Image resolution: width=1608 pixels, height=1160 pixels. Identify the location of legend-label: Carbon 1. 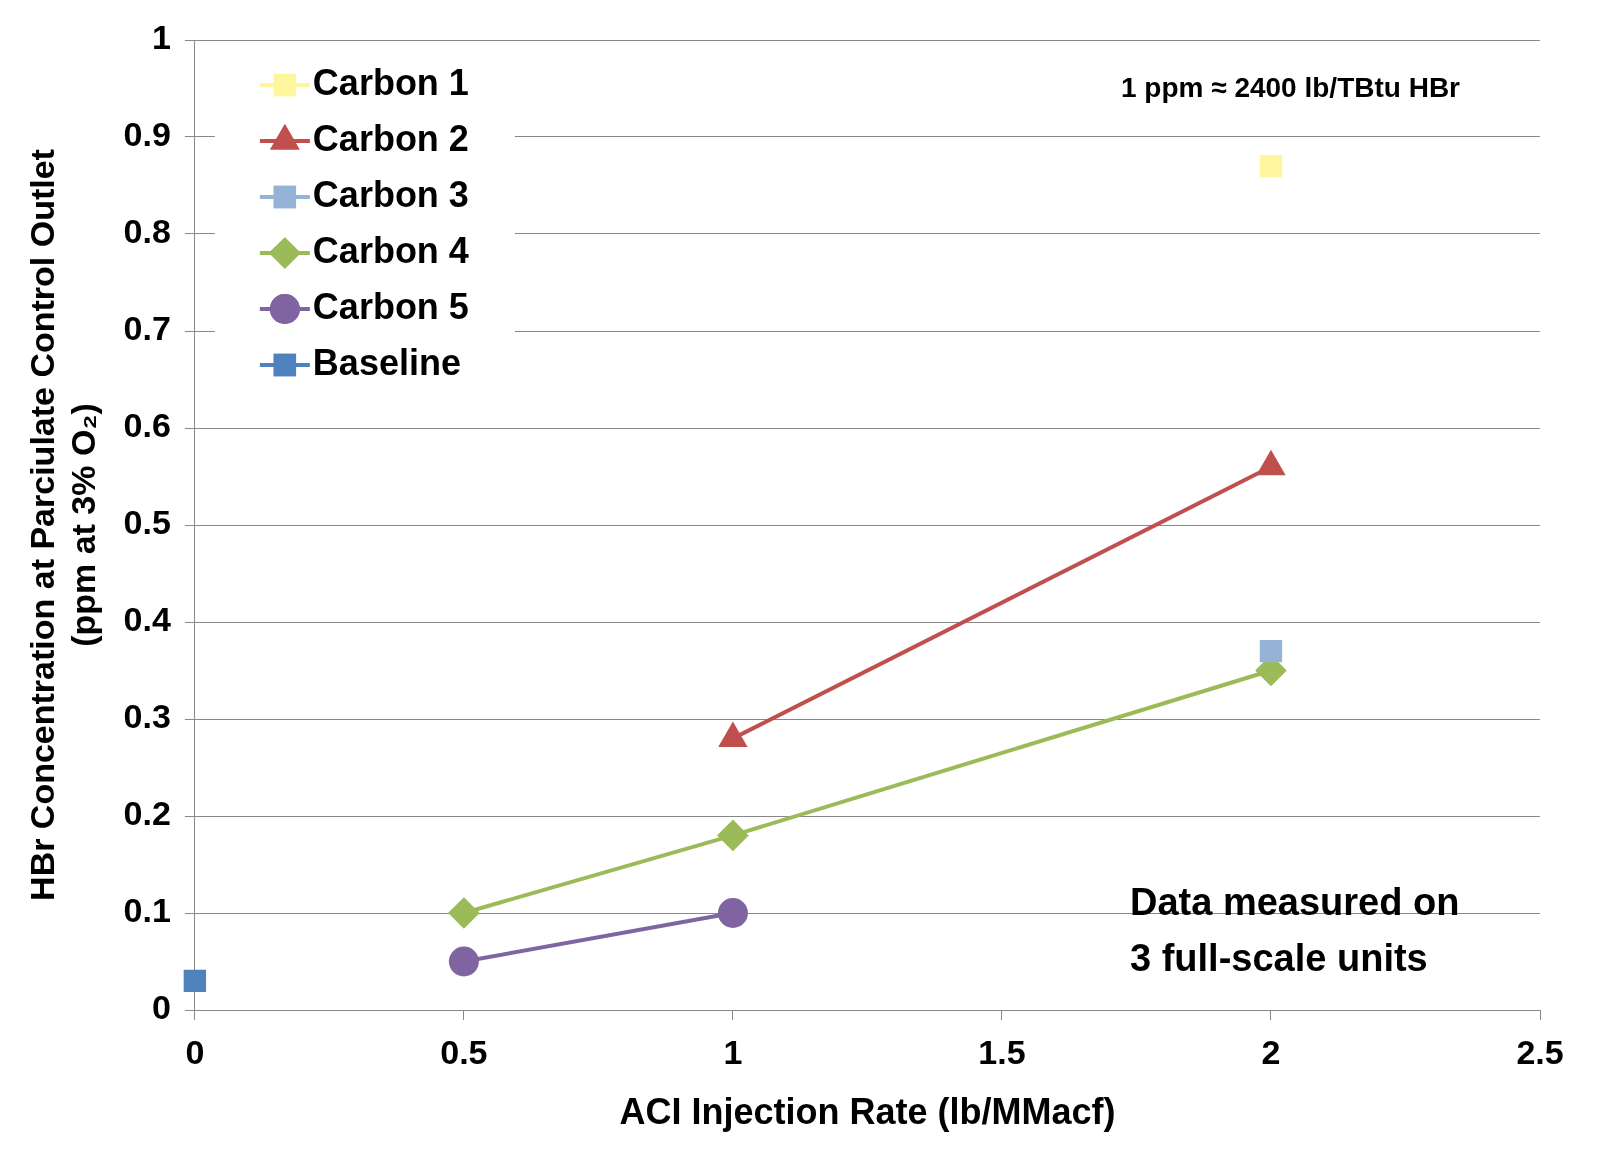
(390, 82).